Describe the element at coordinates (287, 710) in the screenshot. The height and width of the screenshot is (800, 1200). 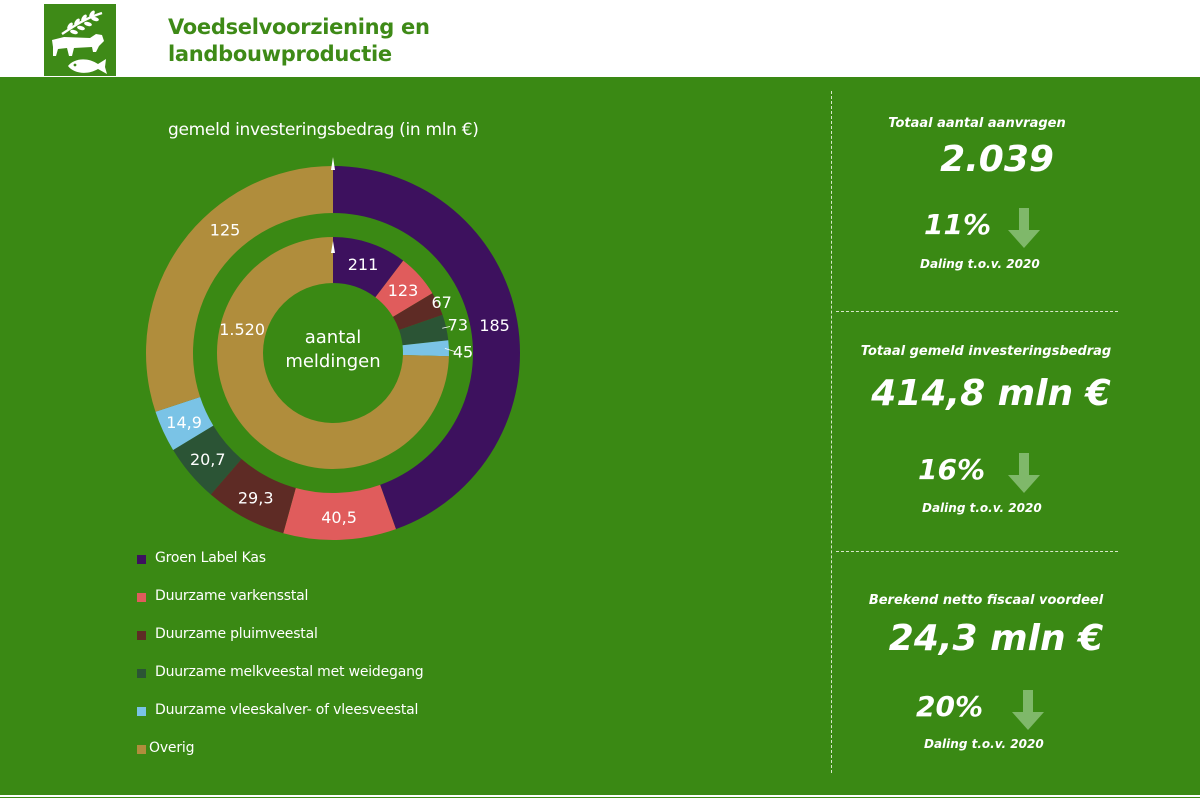
I see `legend-label: Duurzame vleeskalver- of vleesveestal` at that location.